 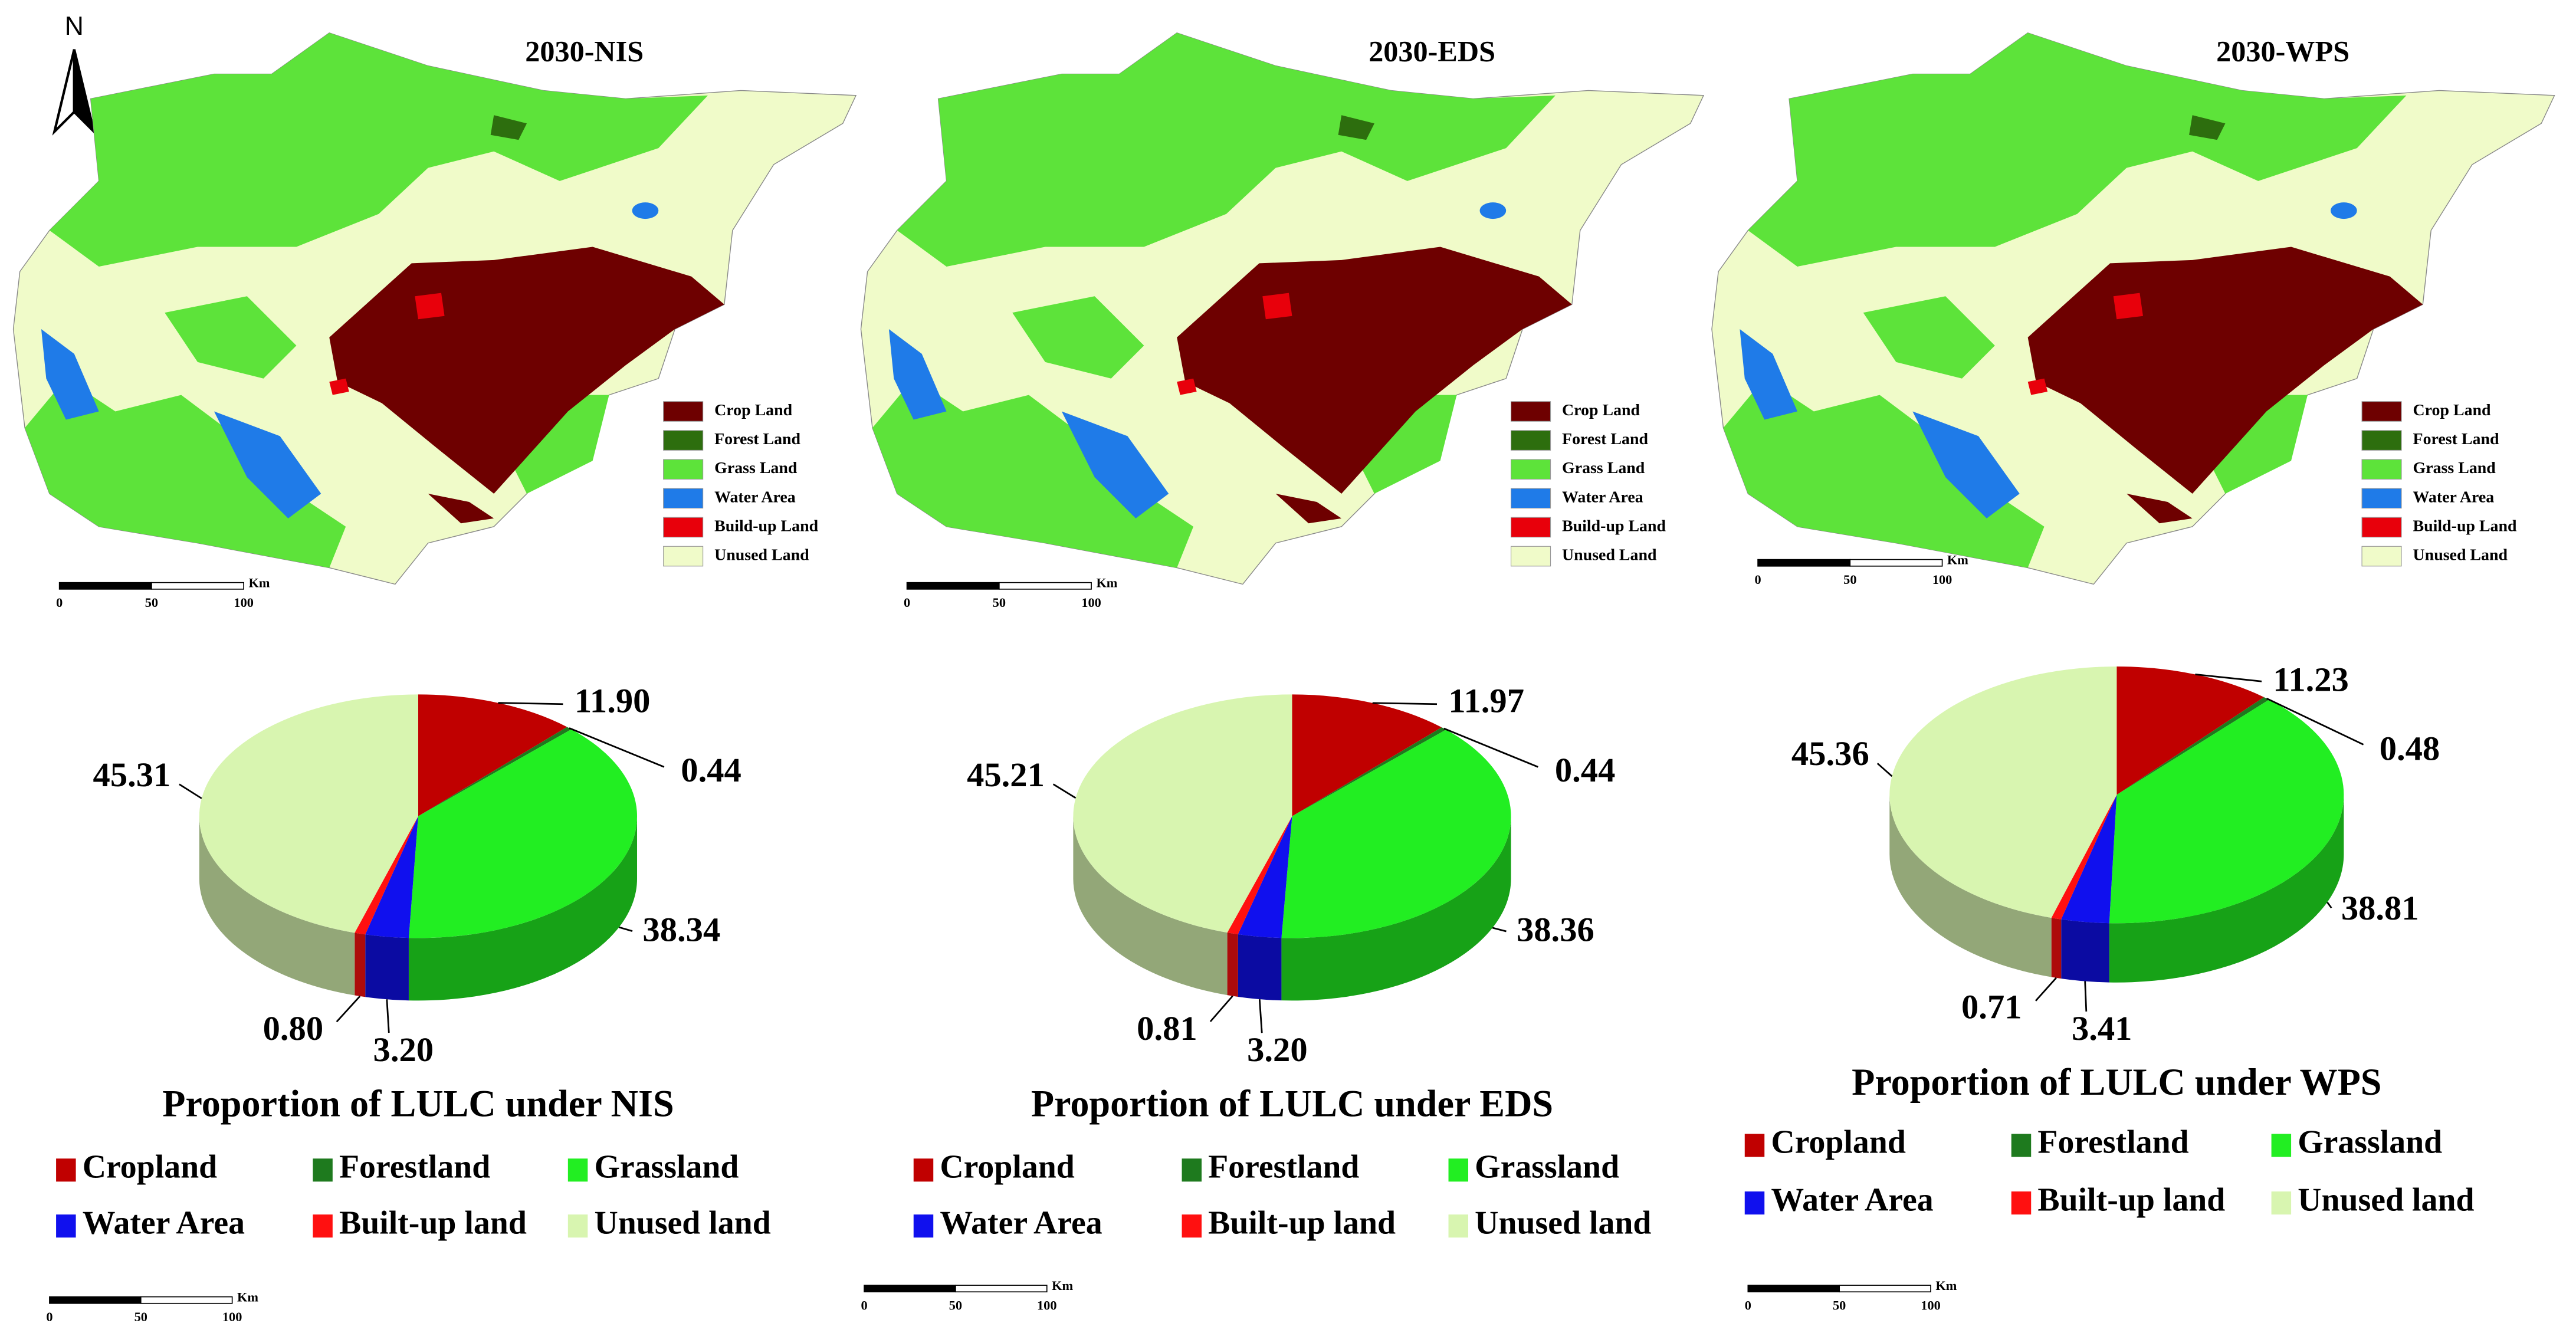 I want to click on value-label: 38.34, so click(x=681, y=929).